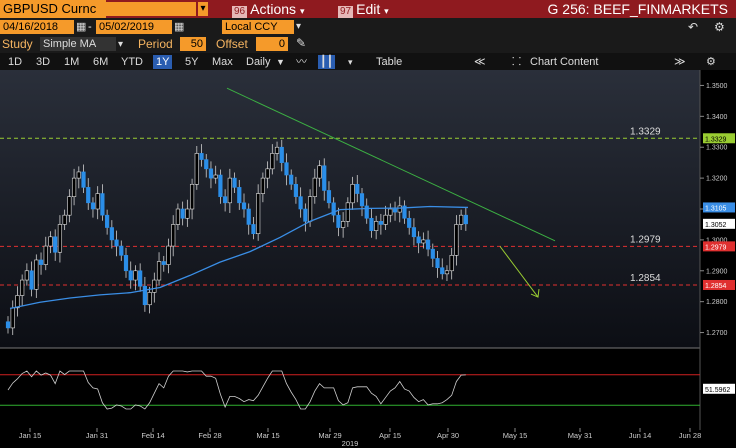 This screenshot has height=448, width=736. What do you see at coordinates (192, 62) in the screenshot?
I see `range-5y: 5Y` at bounding box center [192, 62].